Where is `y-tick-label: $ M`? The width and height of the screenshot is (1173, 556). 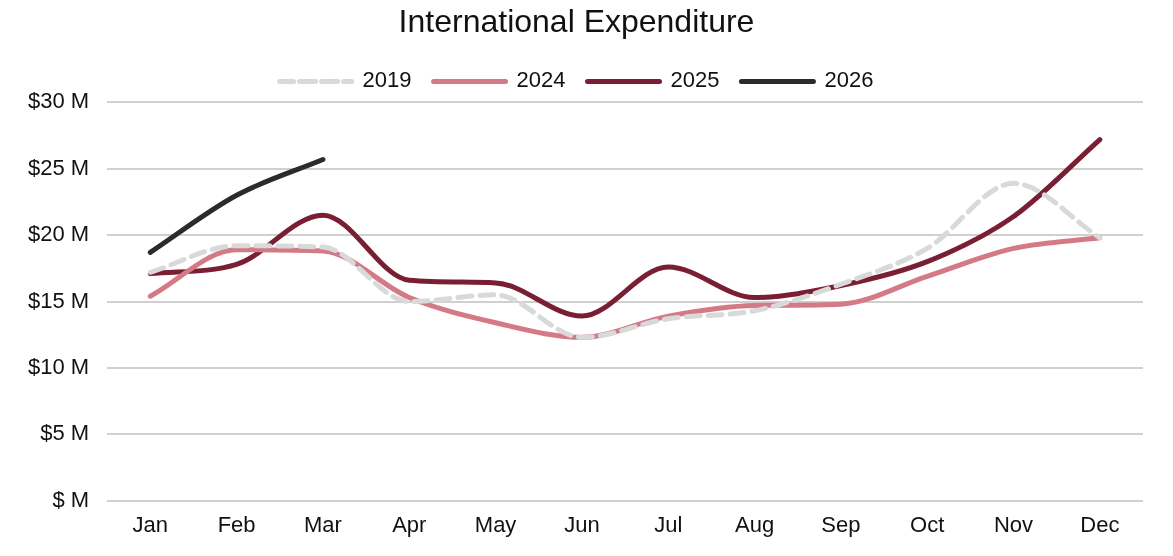
y-tick-label: $ M is located at coordinates (71, 499).